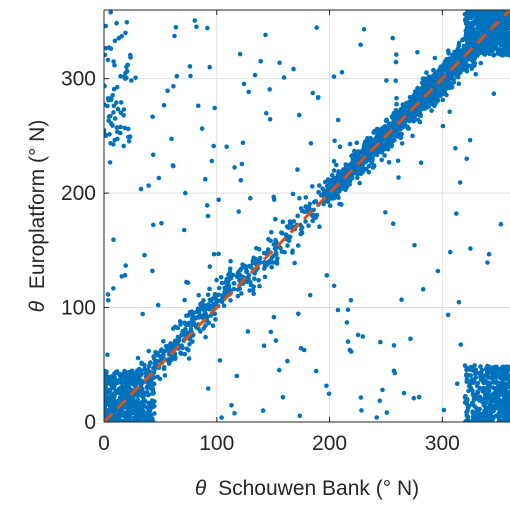 This screenshot has width=510, height=505. What do you see at coordinates (78, 193) in the screenshot?
I see `y-tick-label: 200` at bounding box center [78, 193].